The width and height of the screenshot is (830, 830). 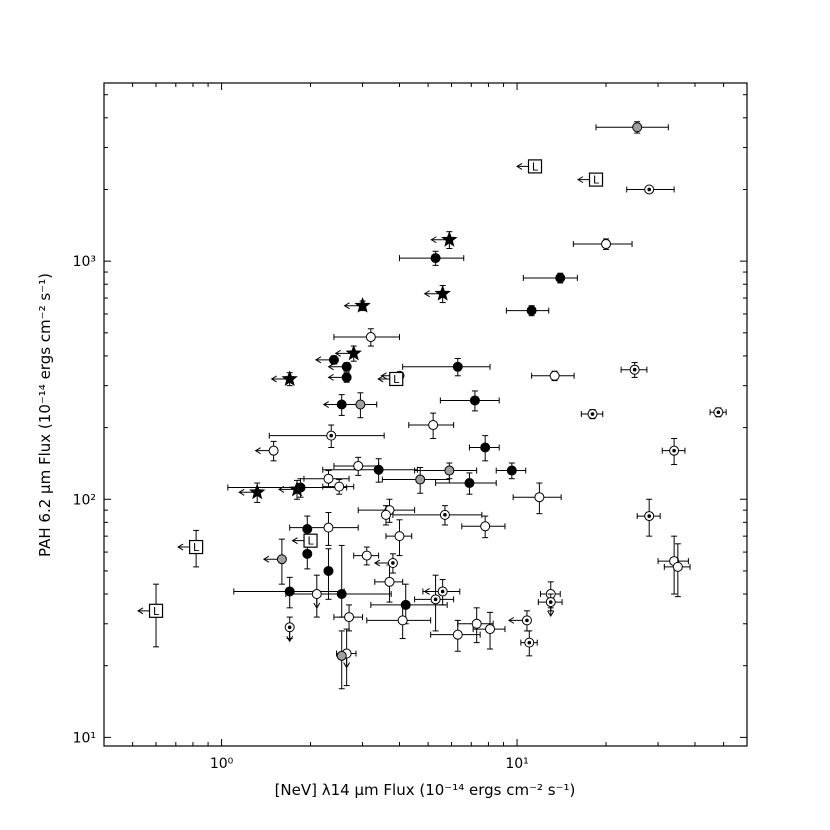 I want to click on x-axis-label: [NeV] λ14 μm Flux (10⁻¹⁴ ergs cm⁻² s⁻¹), so click(x=425, y=790).